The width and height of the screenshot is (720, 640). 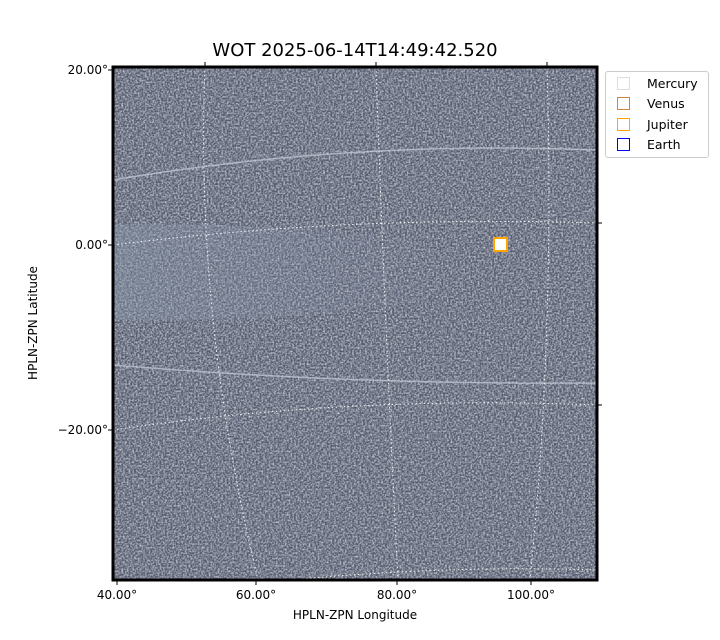 I want to click on legend-label: Mercury, so click(x=672, y=83).